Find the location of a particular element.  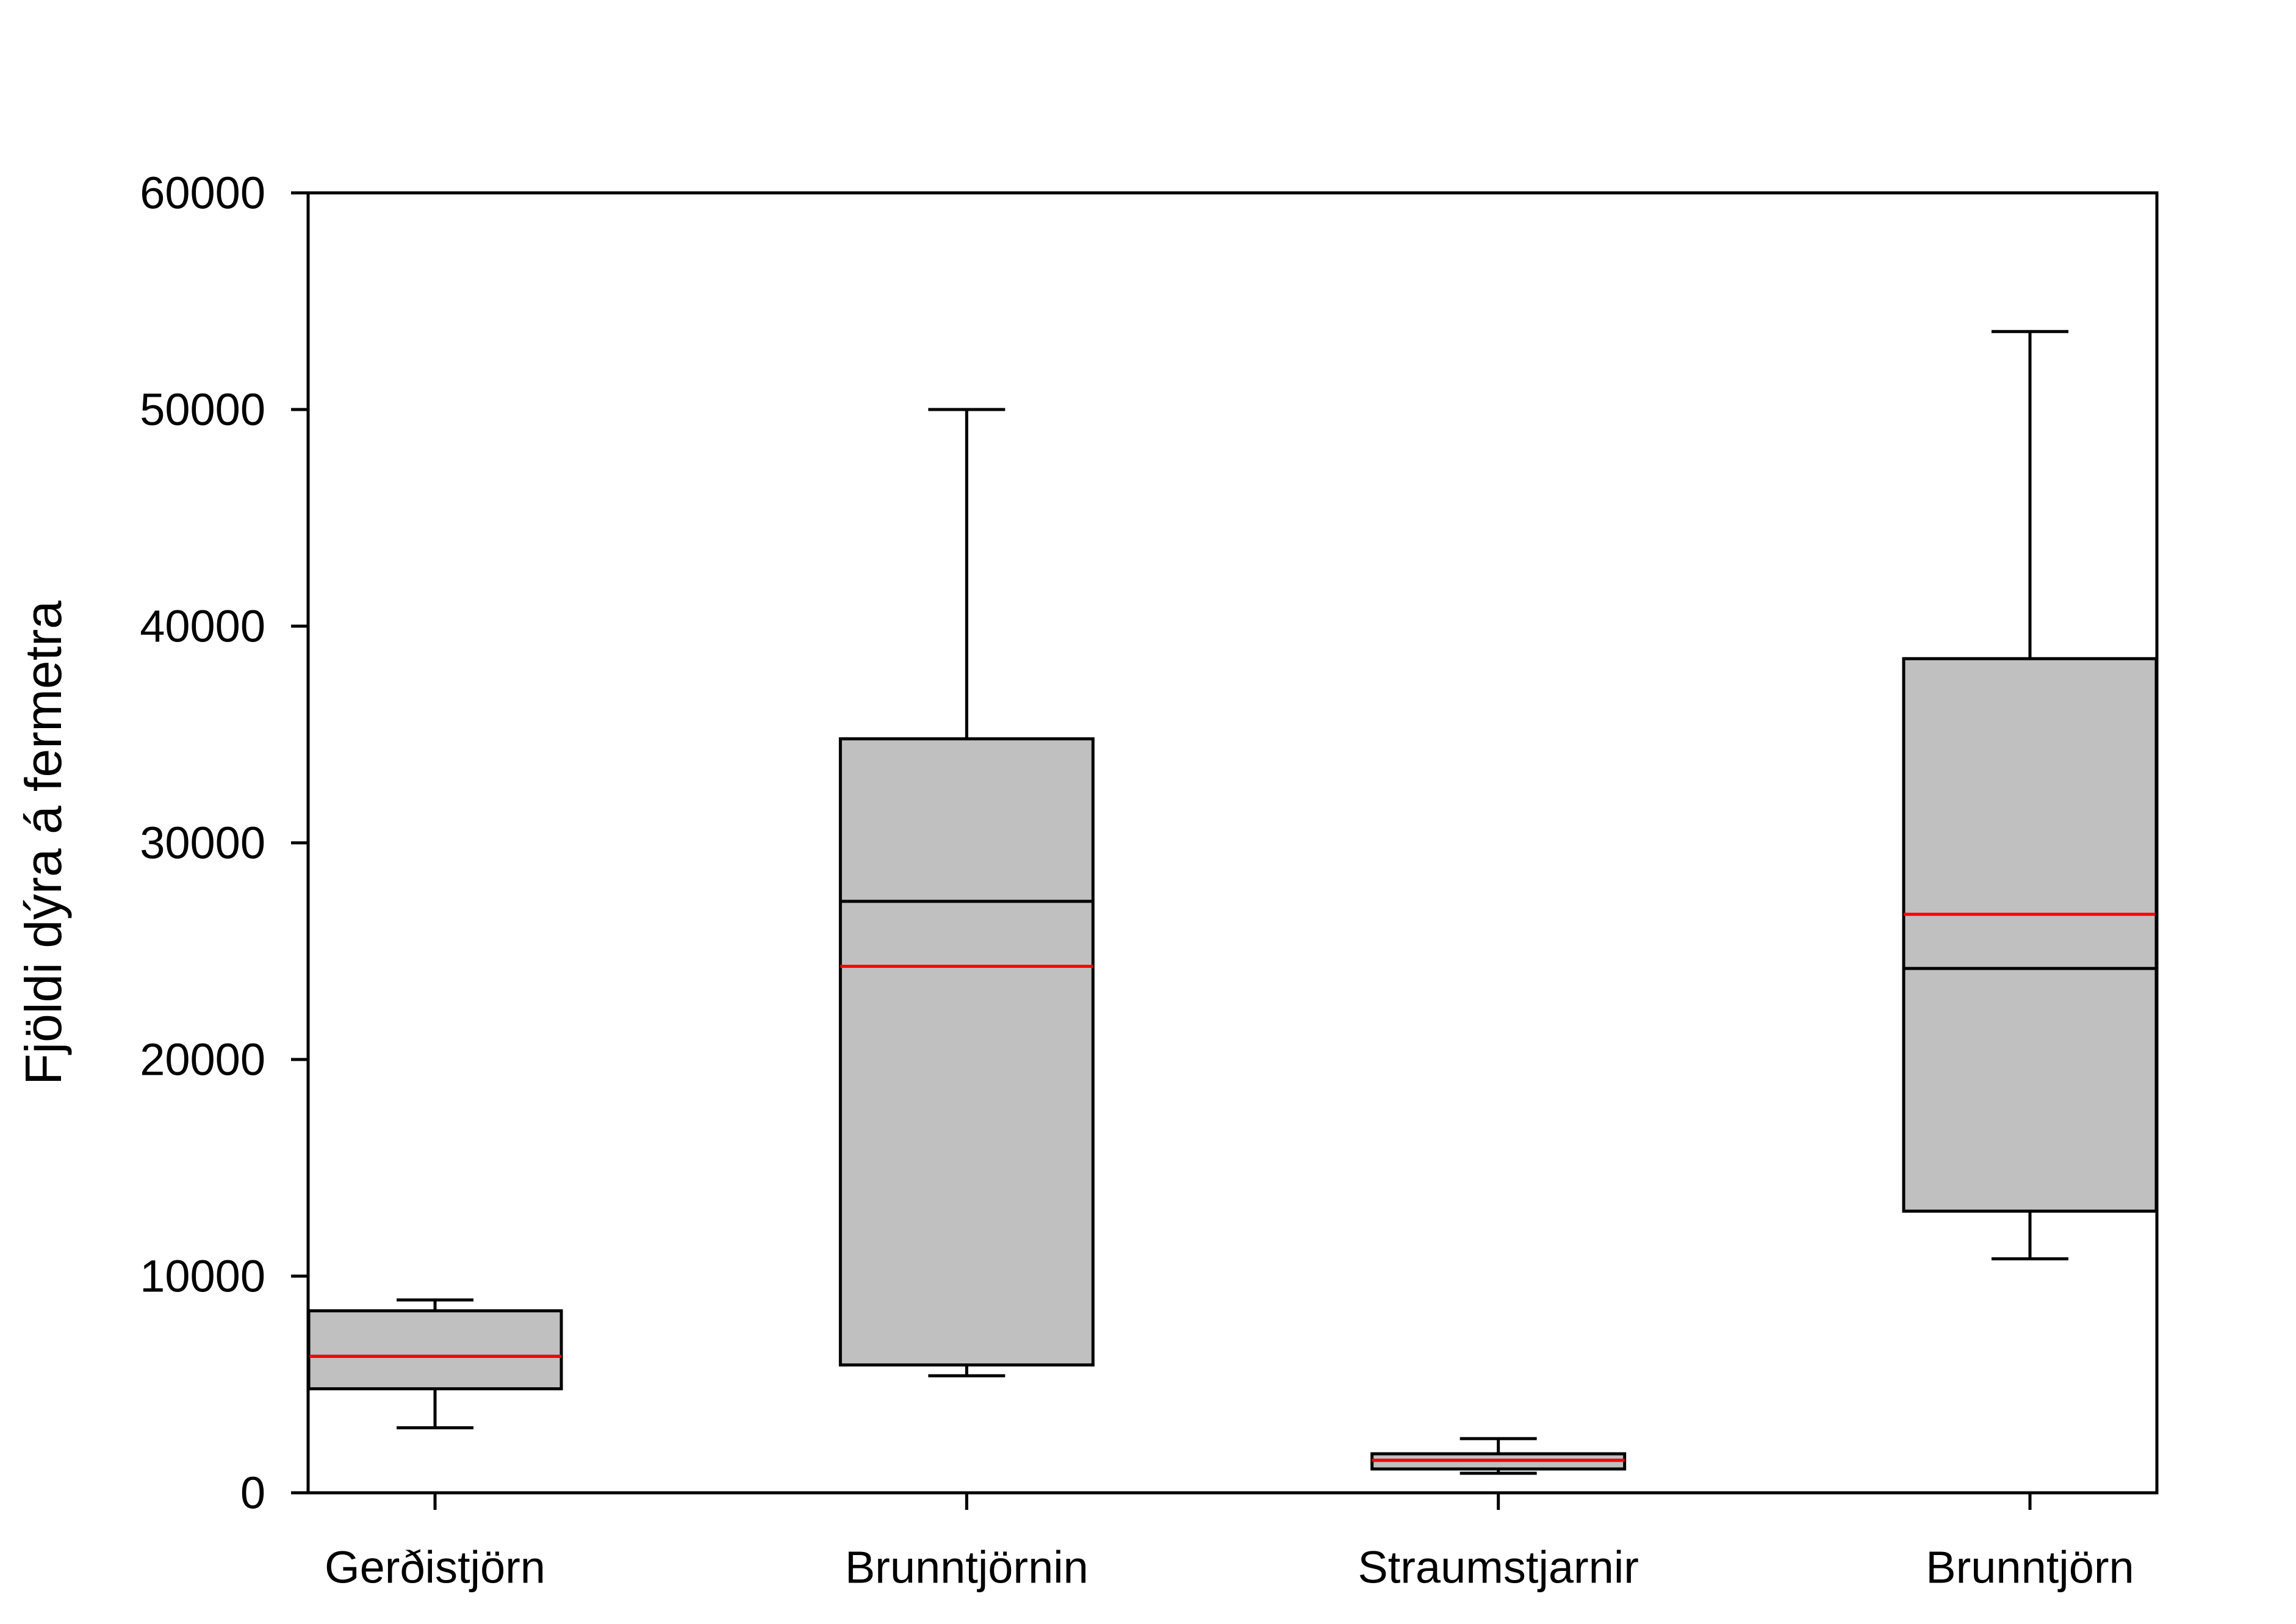

x-tick-label: Brunntjörn is located at coordinates (2030, 1567).